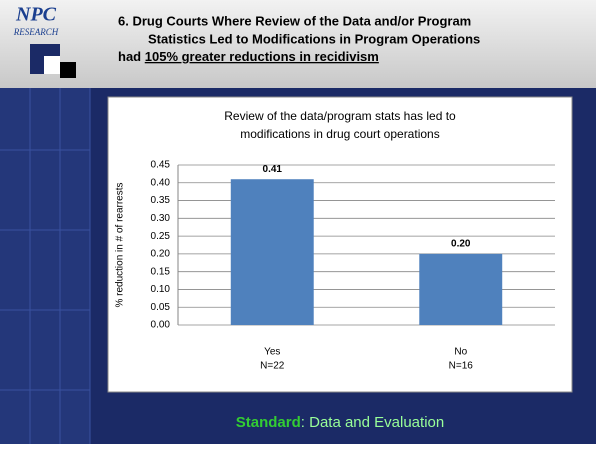 Image resolution: width=596 pixels, height=449 pixels. I want to click on x-tick-label: Yes, so click(272, 352).